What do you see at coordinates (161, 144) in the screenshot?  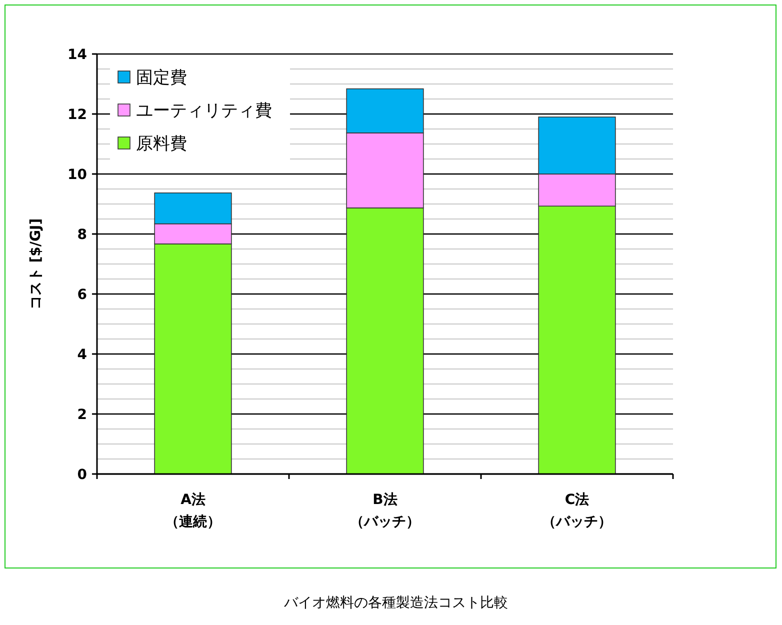 I see `legend-label: 原料費` at bounding box center [161, 144].